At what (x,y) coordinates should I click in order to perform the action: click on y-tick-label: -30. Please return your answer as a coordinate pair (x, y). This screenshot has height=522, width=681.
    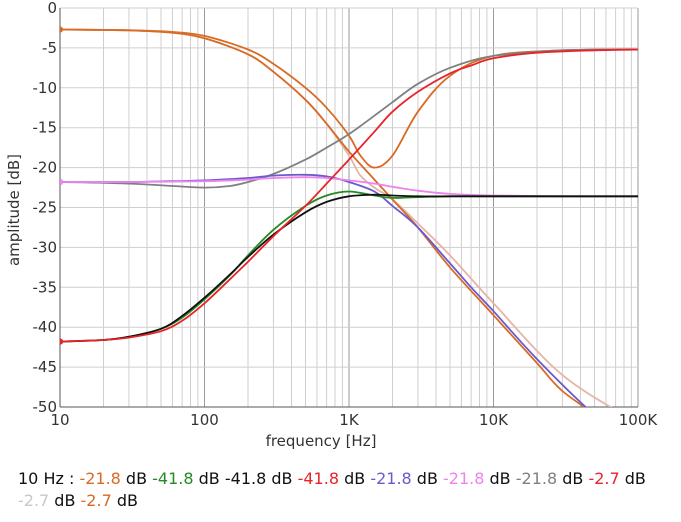
    Looking at the image, I should click on (45, 247).